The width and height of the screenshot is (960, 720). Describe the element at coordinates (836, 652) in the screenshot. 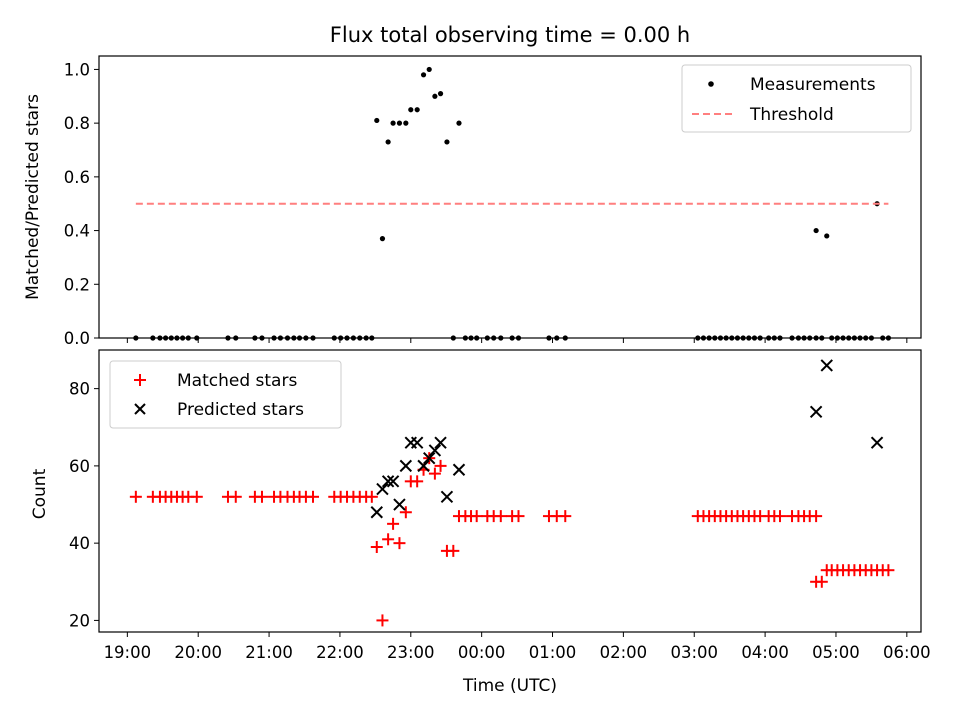

I see `x-tick-label: 05:00` at that location.